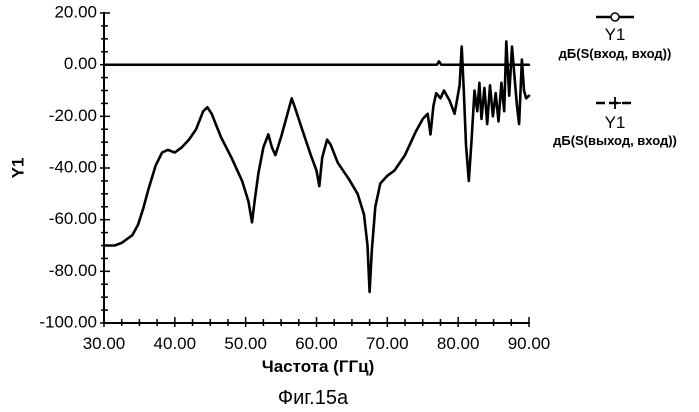 Image resolution: width=699 pixels, height=412 pixels. Describe the element at coordinates (615, 103) in the screenshot. I see `plus-marker-icon` at that location.